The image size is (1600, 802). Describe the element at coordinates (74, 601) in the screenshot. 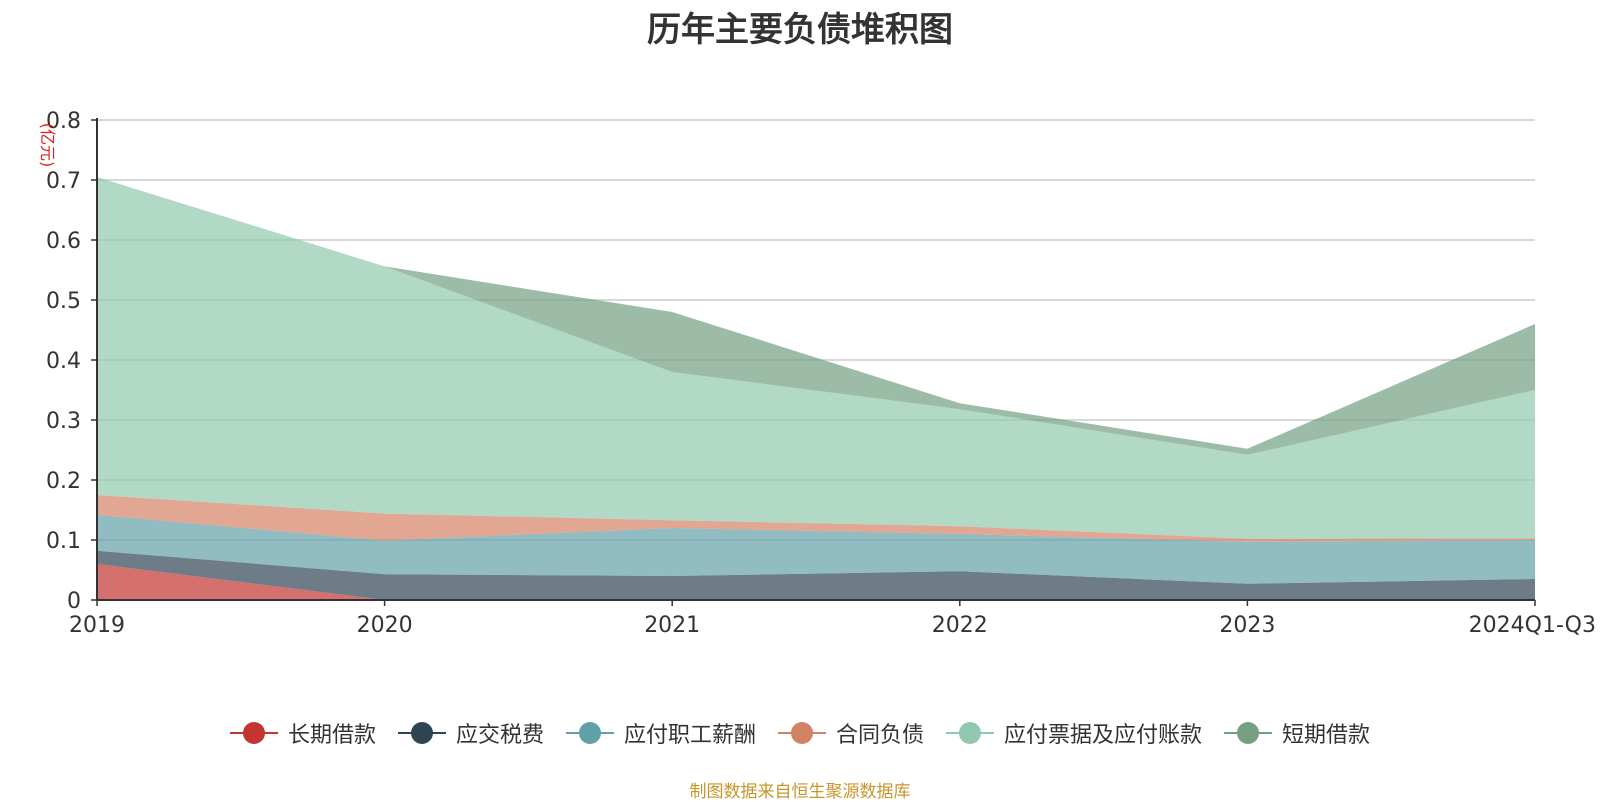

I see `y-tick-label: 0` at that location.